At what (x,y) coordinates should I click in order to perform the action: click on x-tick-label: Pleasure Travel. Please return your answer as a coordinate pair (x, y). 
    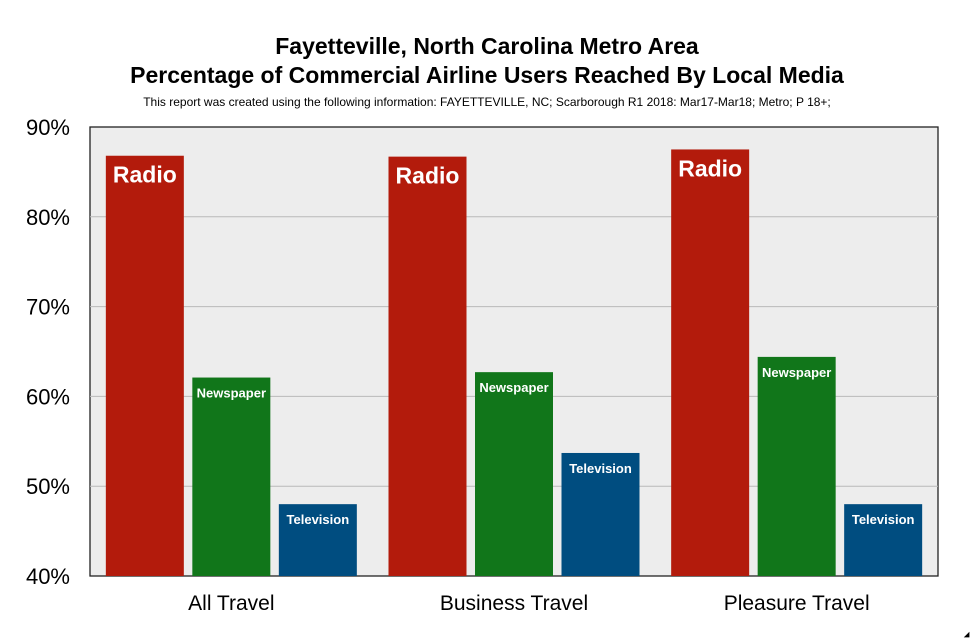
    Looking at the image, I should click on (797, 603).